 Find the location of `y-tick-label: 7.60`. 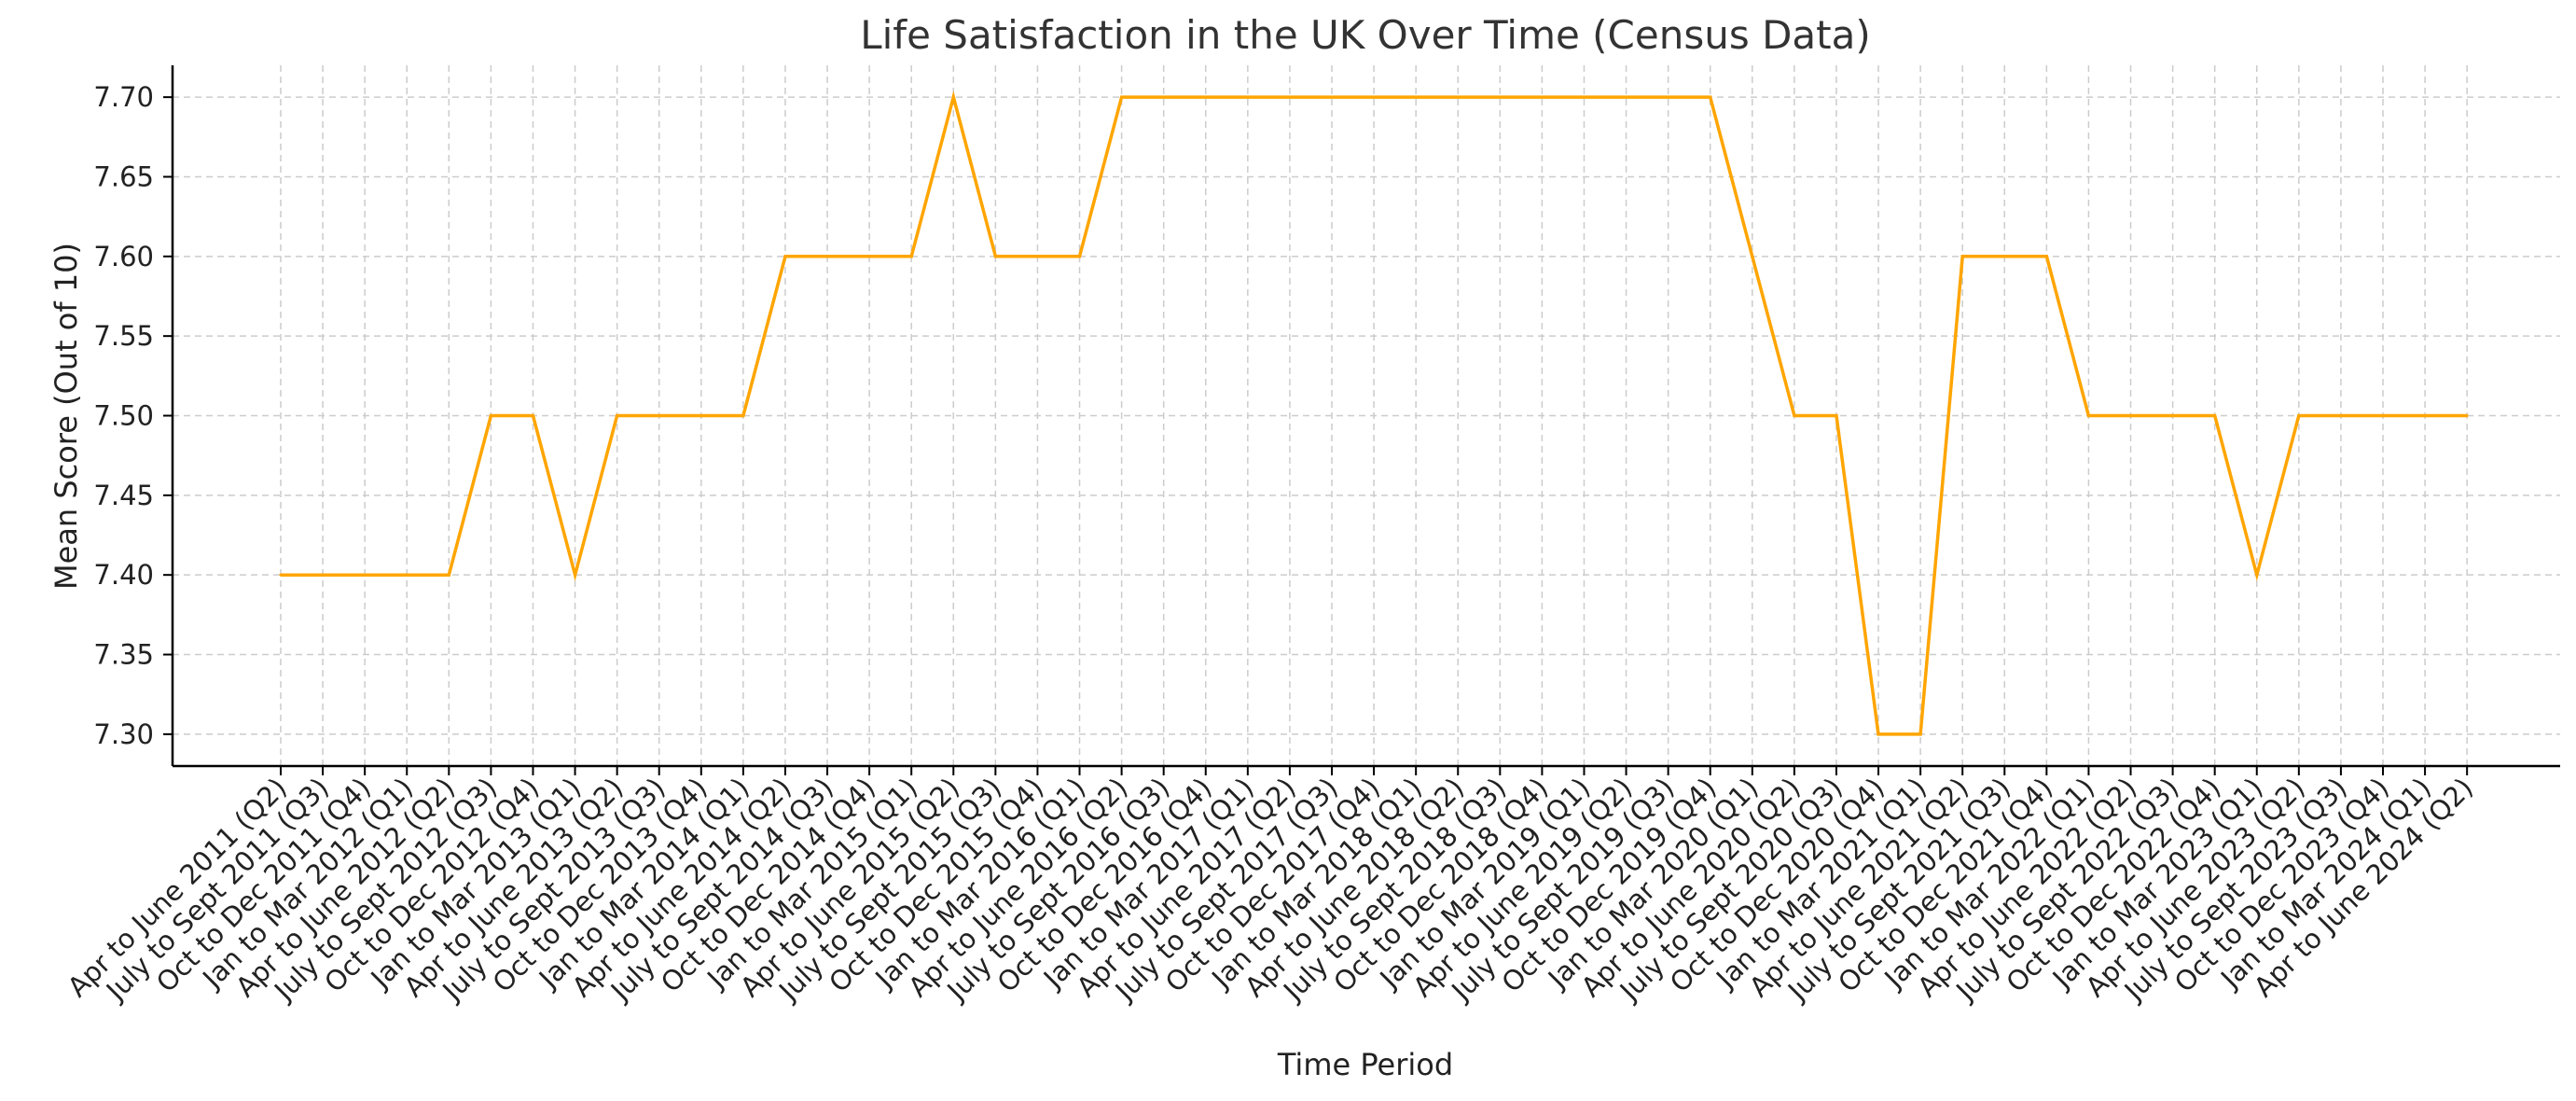

y-tick-label: 7.60 is located at coordinates (123, 257).